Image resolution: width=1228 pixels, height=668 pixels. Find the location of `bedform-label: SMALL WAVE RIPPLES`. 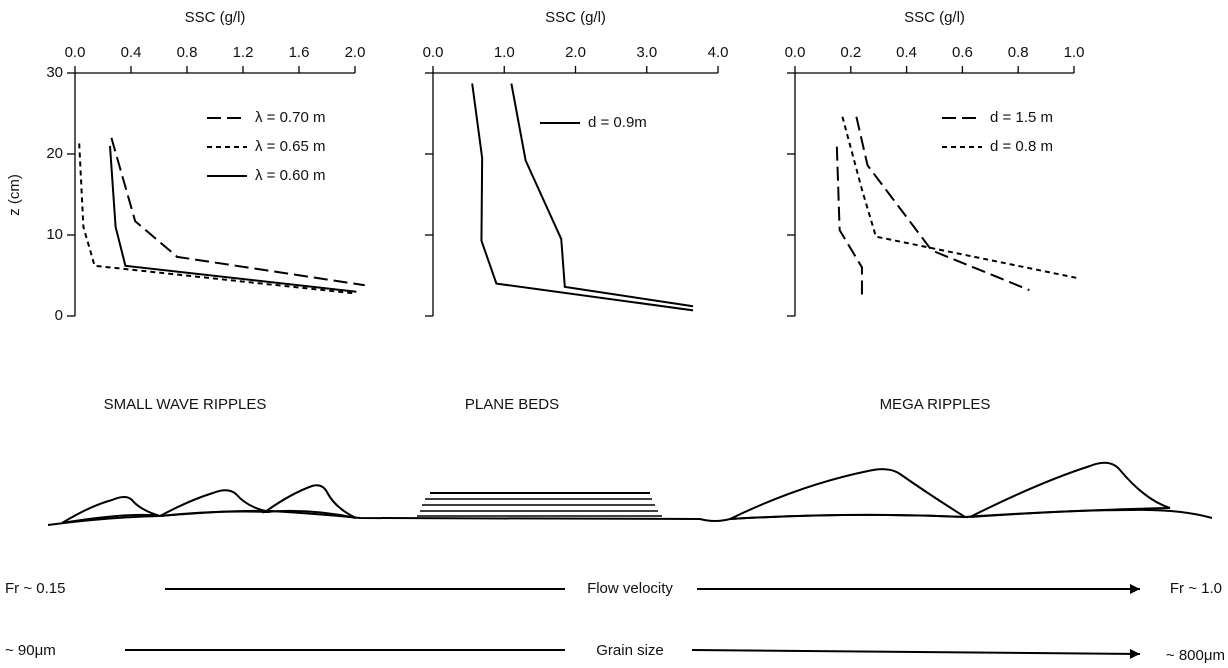

bedform-label: SMALL WAVE RIPPLES is located at coordinates (185, 404).